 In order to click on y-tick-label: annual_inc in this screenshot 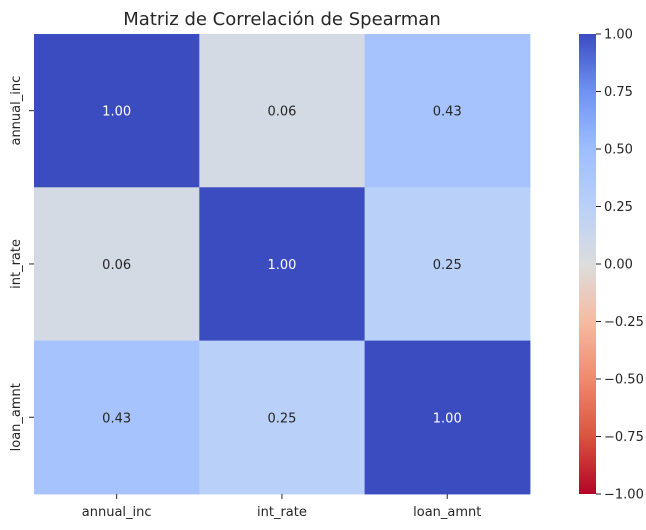, I will do `click(16, 111)`.